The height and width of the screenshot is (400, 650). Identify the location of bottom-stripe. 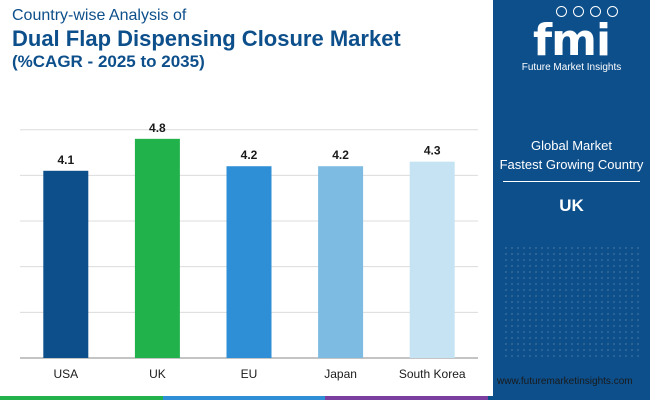
(325, 398).